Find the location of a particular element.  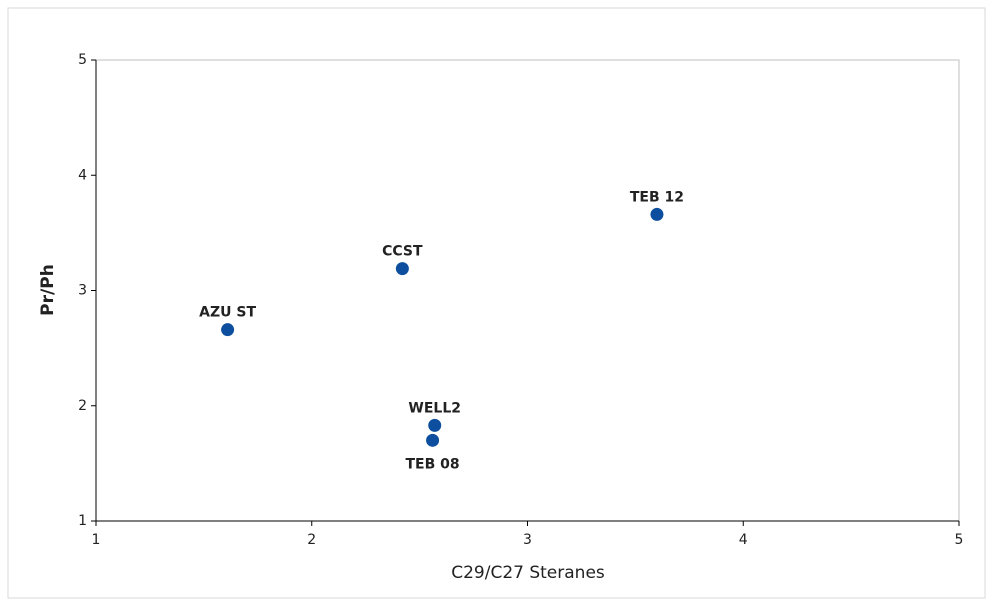

x-axis-title: C29/C27 Steranes is located at coordinates (528, 573).